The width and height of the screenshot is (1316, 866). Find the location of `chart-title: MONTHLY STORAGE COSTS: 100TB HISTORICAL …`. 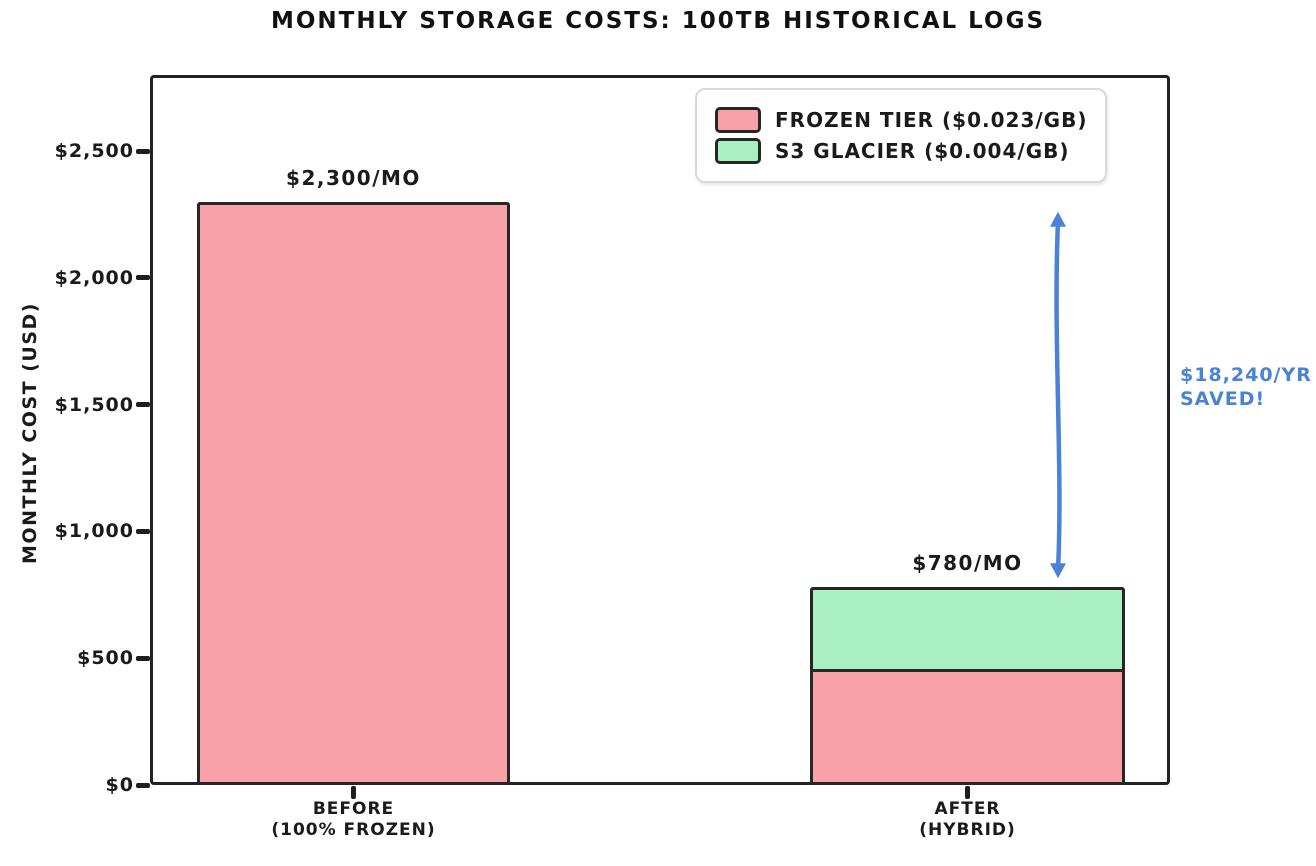

chart-title: MONTHLY STORAGE COSTS: 100TB HISTORICAL … is located at coordinates (658, 21).